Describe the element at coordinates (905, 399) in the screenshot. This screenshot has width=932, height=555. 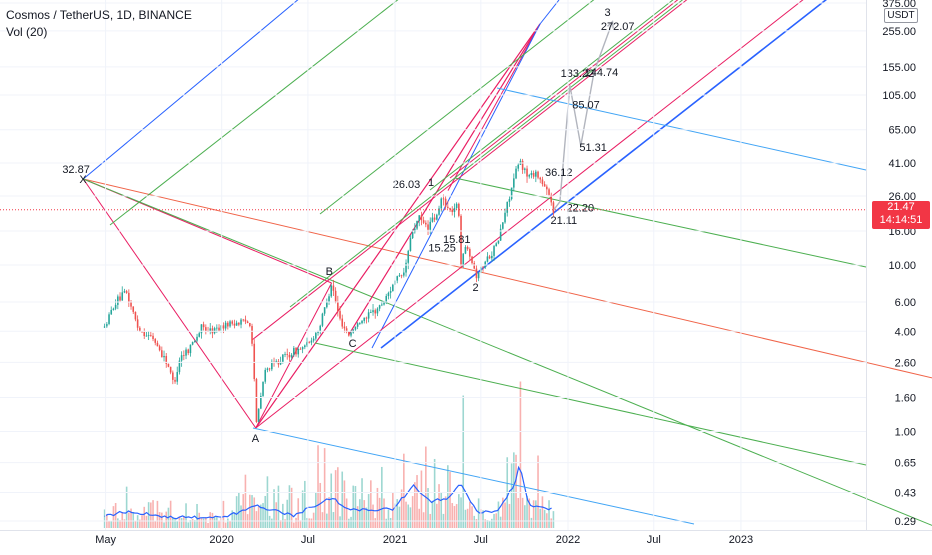
I see `price-tick-label: 1.60` at that location.